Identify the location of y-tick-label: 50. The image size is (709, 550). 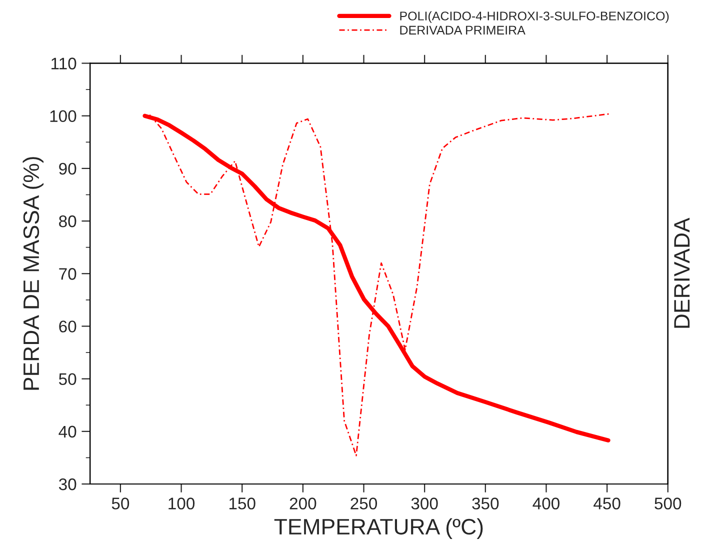
(67, 379).